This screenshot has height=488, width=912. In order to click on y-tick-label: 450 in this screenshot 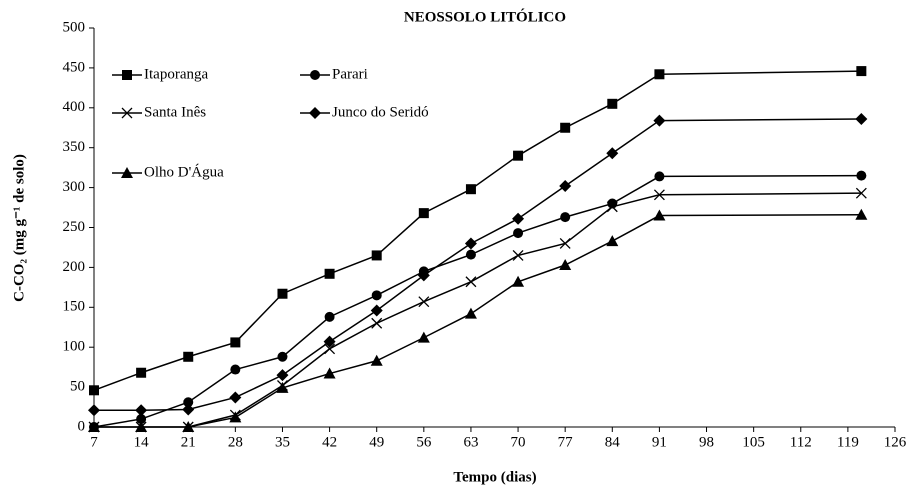, I will do `click(74, 67)`.